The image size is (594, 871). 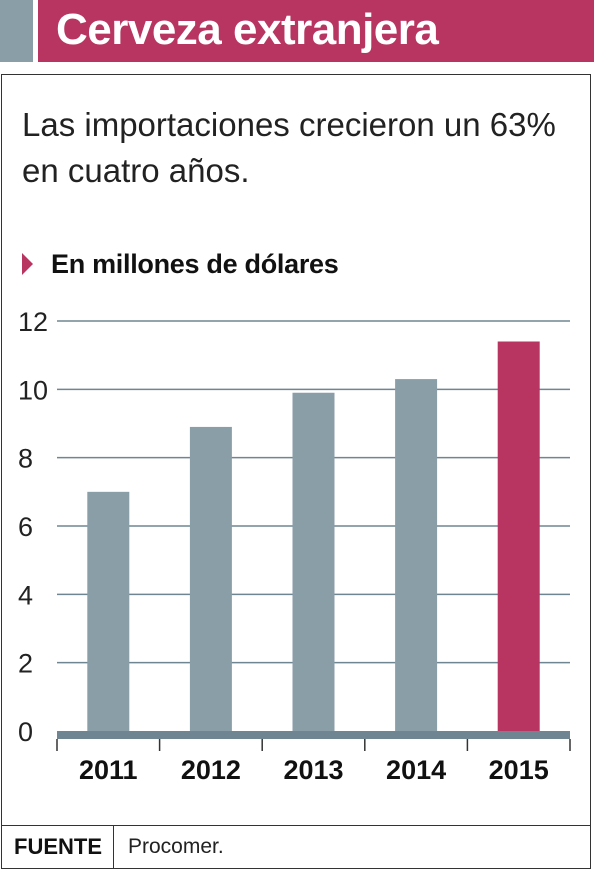 What do you see at coordinates (195, 263) in the screenshot?
I see `units-label: En millones de dólares` at bounding box center [195, 263].